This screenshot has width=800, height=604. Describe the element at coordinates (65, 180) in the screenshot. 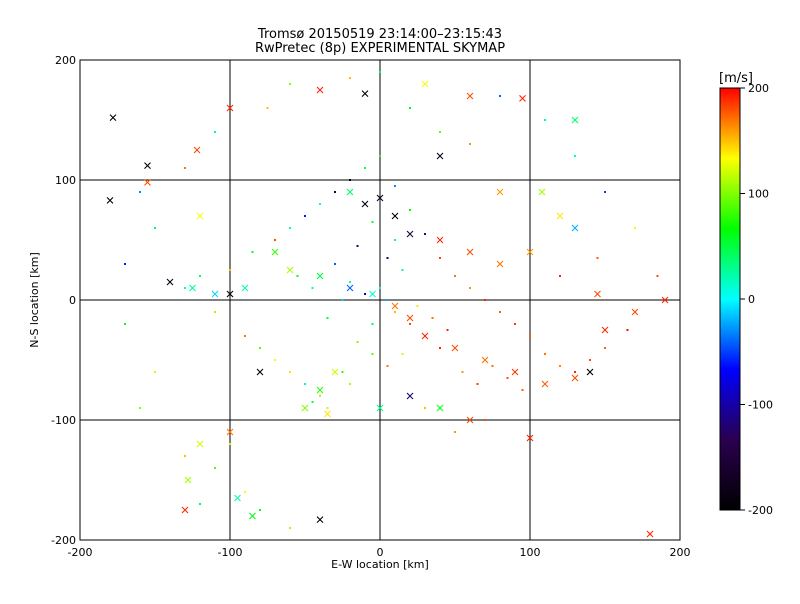

I see `y-tick-label: 100` at that location.